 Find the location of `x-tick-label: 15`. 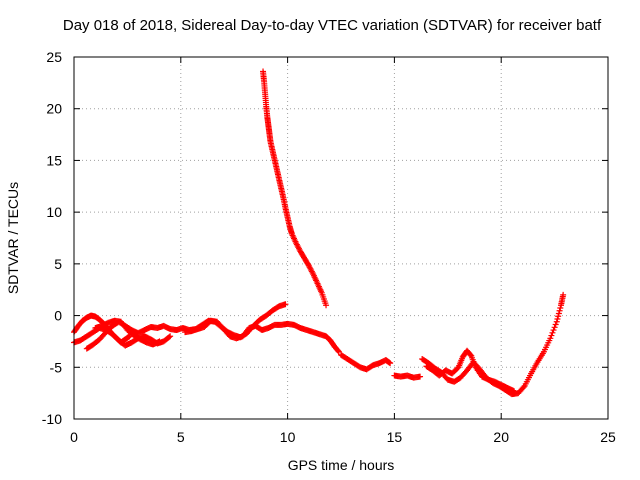

x-tick-label: 15 is located at coordinates (395, 437).